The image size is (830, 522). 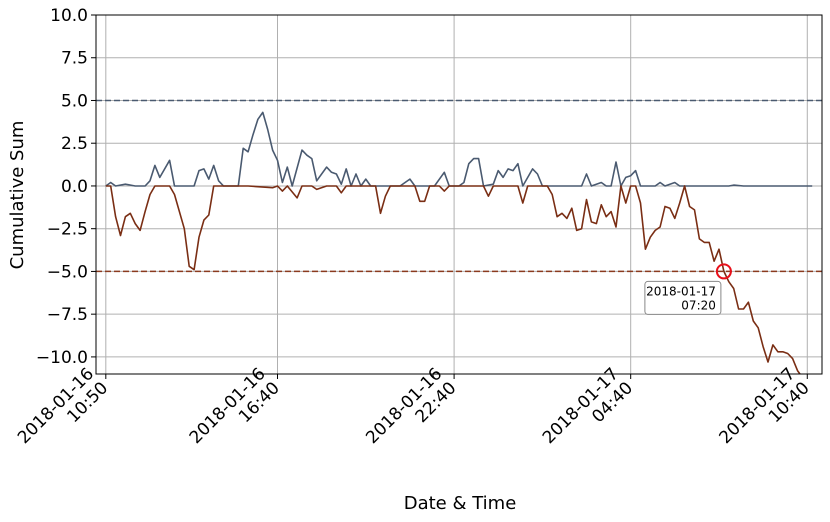 What do you see at coordinates (460, 503) in the screenshot?
I see `x-axis-label: Date & Time` at bounding box center [460, 503].